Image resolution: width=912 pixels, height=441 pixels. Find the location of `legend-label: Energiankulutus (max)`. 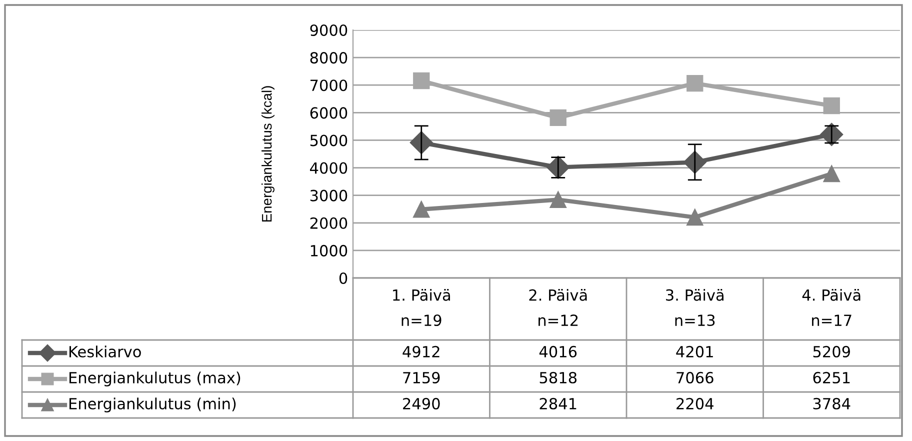

legend-label: Energiankulutus (max) is located at coordinates (155, 379).